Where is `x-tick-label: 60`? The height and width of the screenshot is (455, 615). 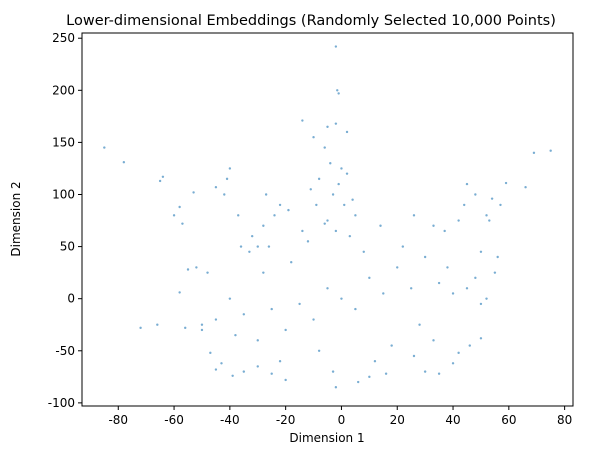
x-tick-label: 60 is located at coordinates (508, 420).